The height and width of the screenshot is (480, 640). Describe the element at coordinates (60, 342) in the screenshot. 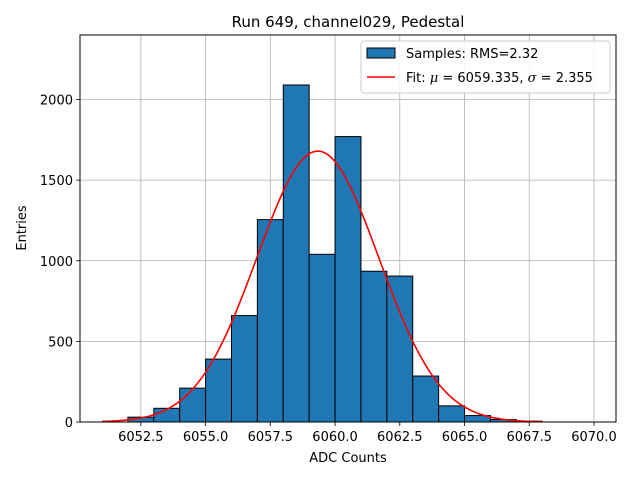

I see `y-tick-label: 500` at that location.